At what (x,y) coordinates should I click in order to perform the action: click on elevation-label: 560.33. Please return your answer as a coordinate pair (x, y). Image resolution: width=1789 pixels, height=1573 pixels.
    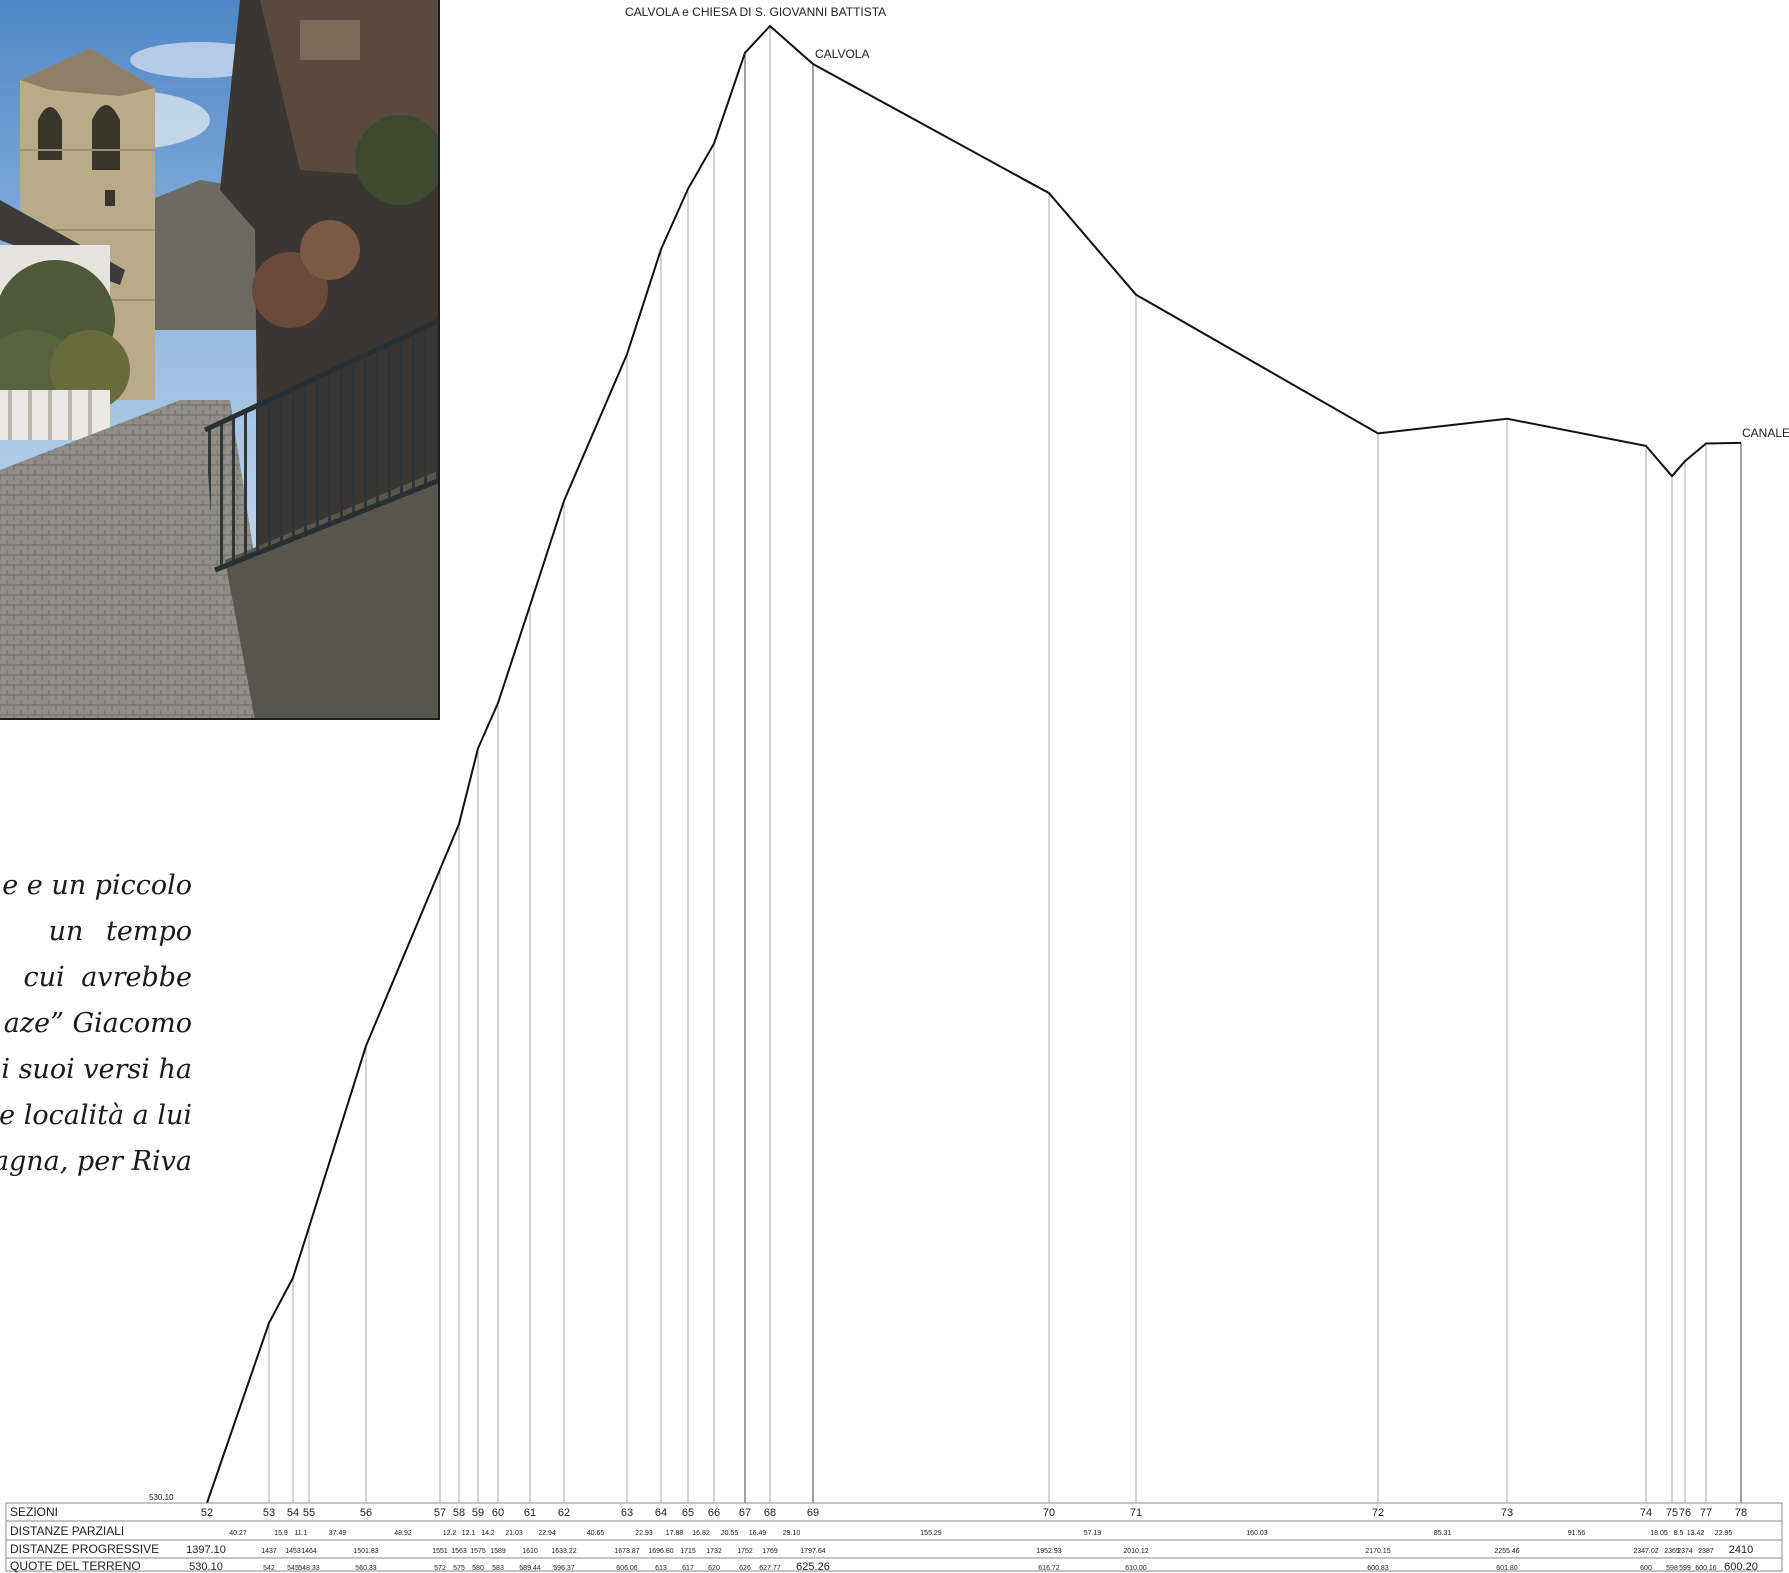
    Looking at the image, I should click on (366, 1568).